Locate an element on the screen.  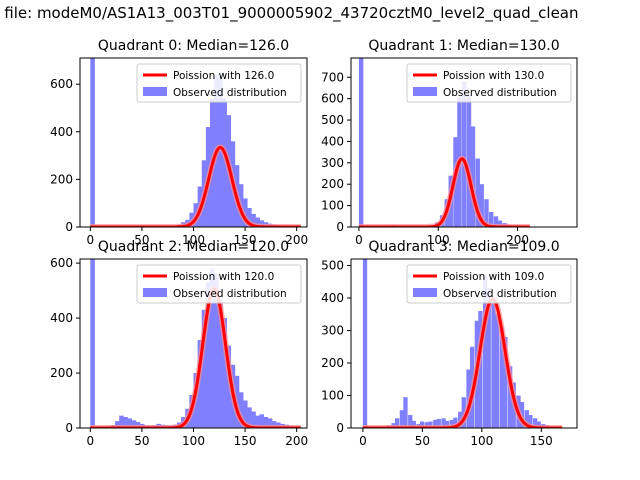
axes-frame is located at coordinates (464, 343).